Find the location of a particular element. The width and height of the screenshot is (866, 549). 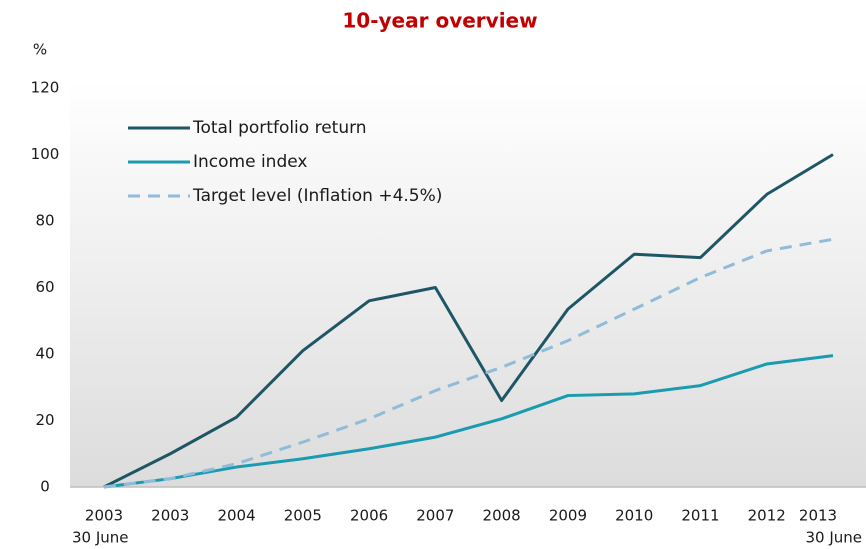

x-tick-label: 2013 is located at coordinates (818, 516).